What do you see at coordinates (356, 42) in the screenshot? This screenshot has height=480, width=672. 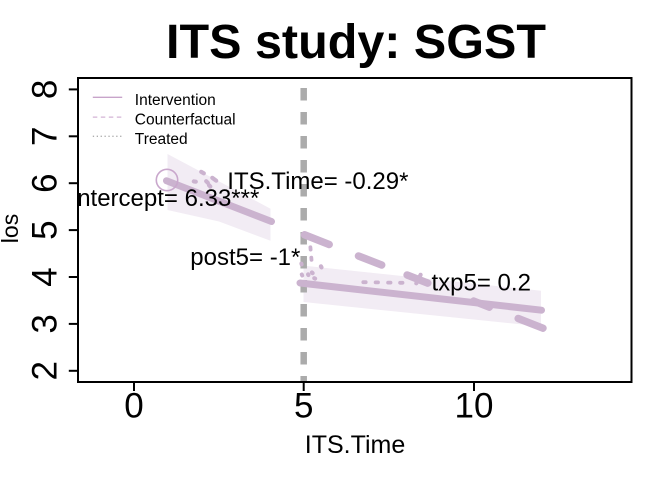 I see `svg-text: ITS study: SGST` at bounding box center [356, 42].